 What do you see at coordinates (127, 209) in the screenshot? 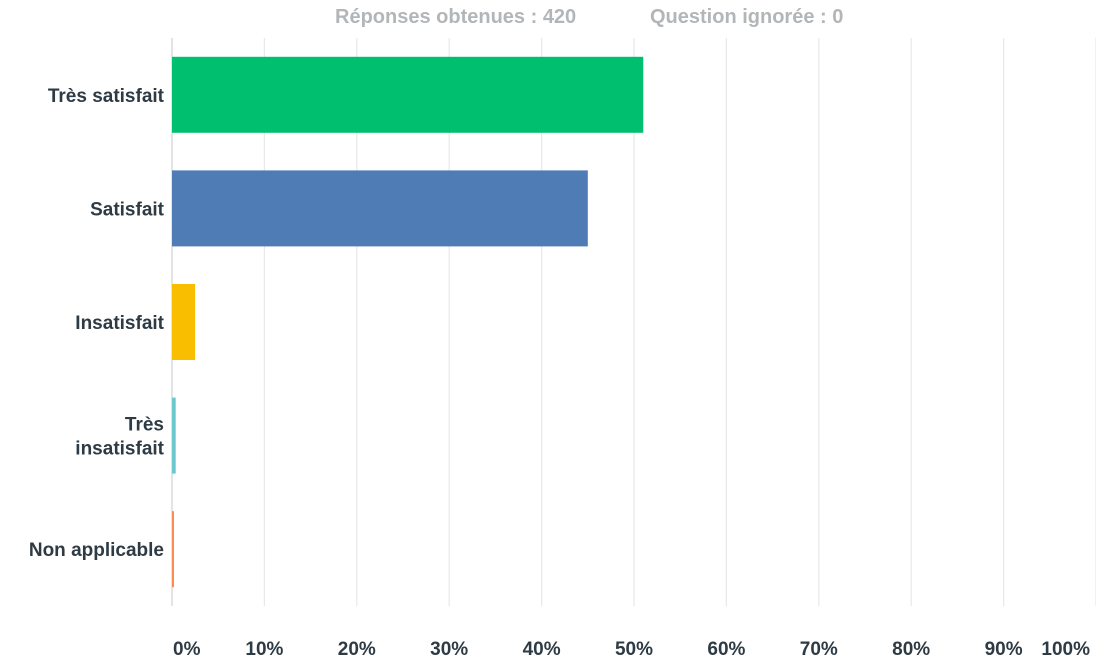
I see `category-label: Satisfait` at bounding box center [127, 209].